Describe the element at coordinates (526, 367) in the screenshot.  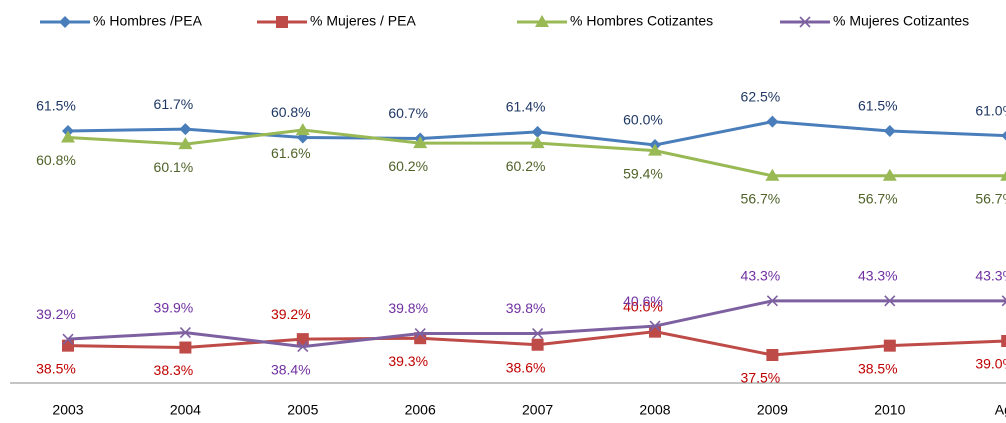
I see `data-label: 38.6%` at that location.